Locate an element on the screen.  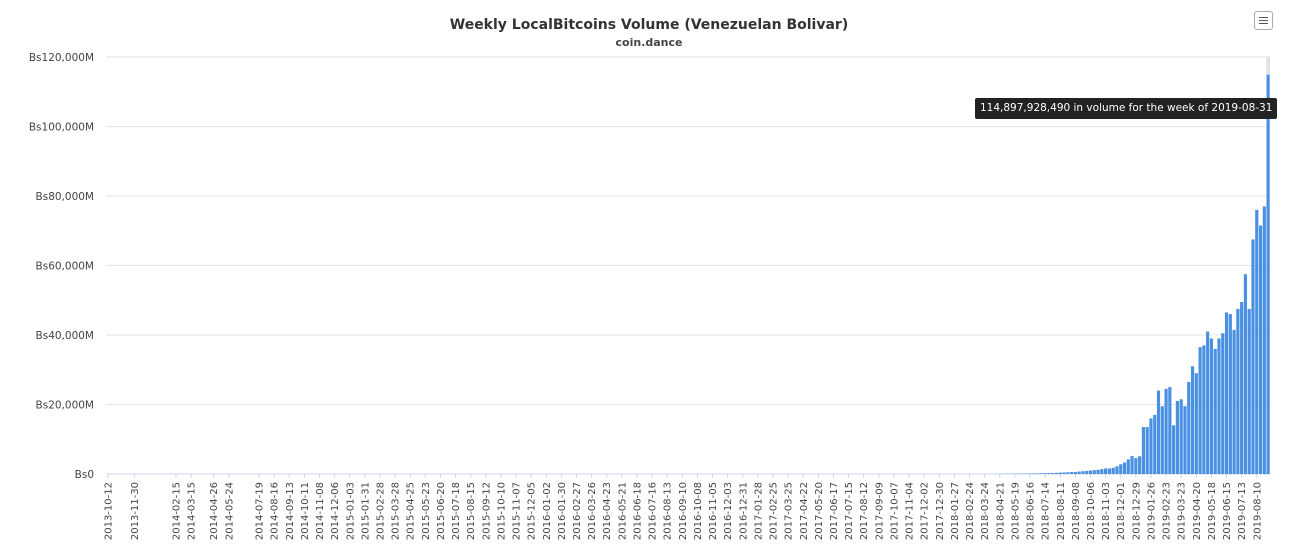
hamburger-menu-icon-line is located at coordinates (1263, 20).